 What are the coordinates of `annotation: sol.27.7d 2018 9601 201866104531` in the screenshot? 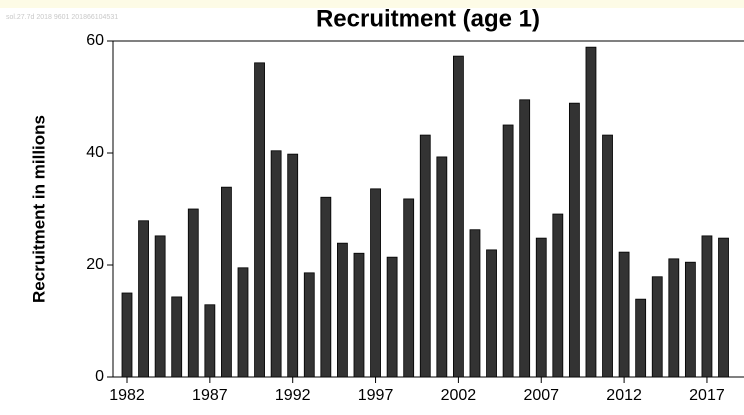 It's located at (62, 17).